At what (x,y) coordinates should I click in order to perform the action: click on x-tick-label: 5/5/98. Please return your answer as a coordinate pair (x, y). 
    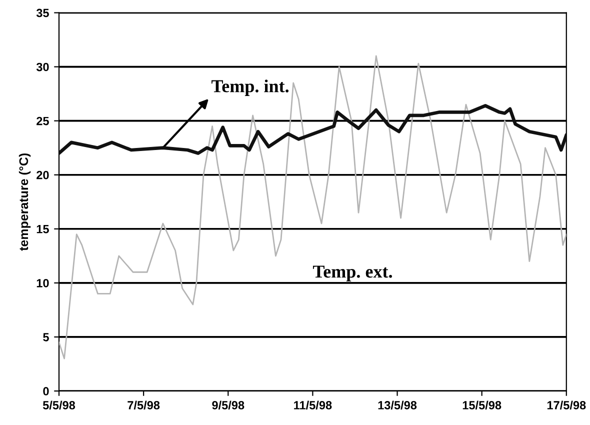
    Looking at the image, I should click on (59, 405).